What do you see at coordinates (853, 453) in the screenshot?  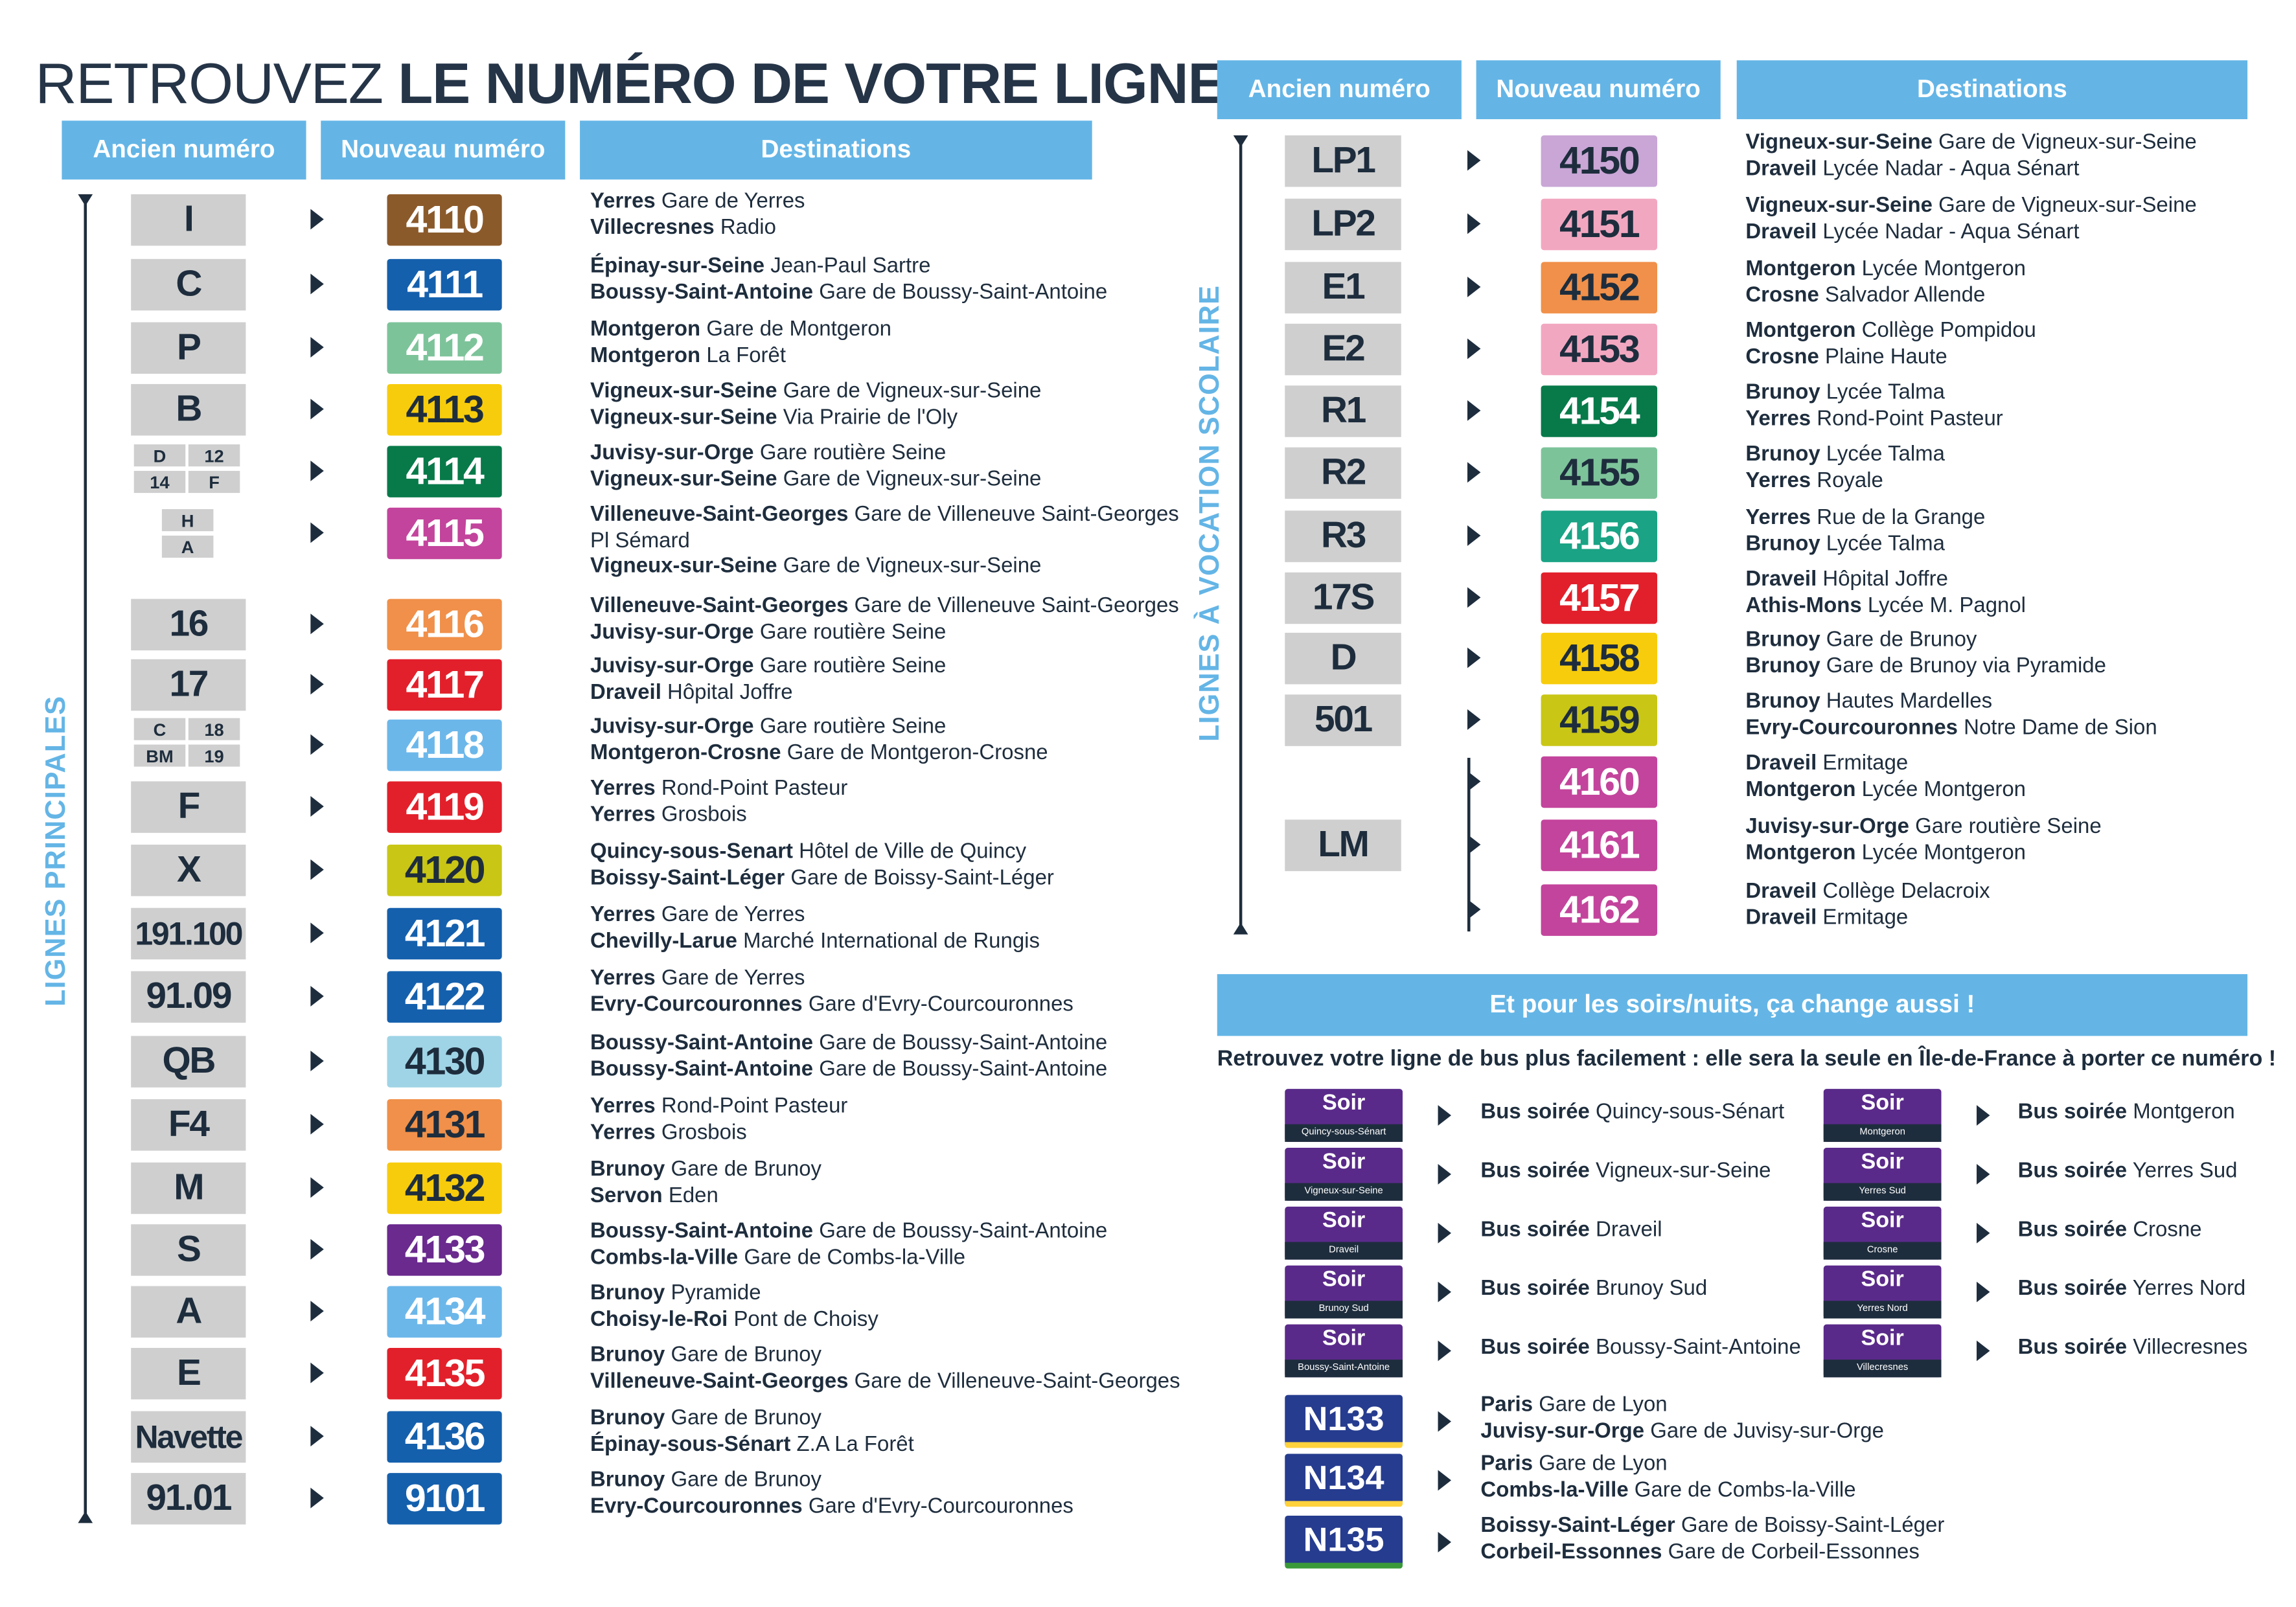 I see `destination-stop: Gare routière Seine` at bounding box center [853, 453].